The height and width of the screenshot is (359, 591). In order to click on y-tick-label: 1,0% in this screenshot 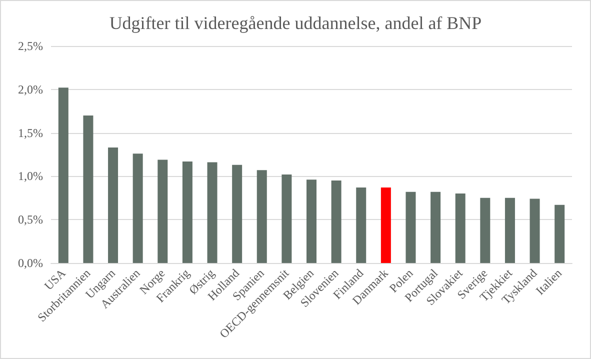, I will do `click(30, 176)`.